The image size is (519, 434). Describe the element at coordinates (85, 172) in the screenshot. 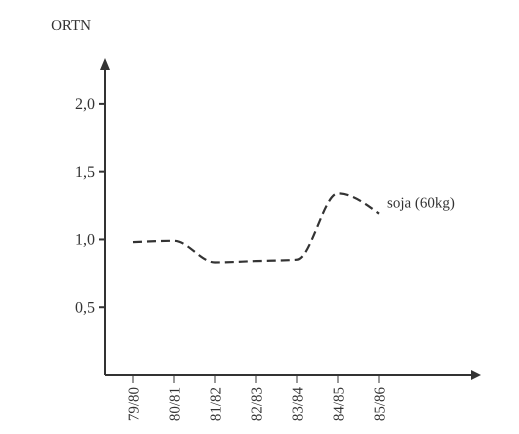

I see `y-tick-label: 1,5` at that location.